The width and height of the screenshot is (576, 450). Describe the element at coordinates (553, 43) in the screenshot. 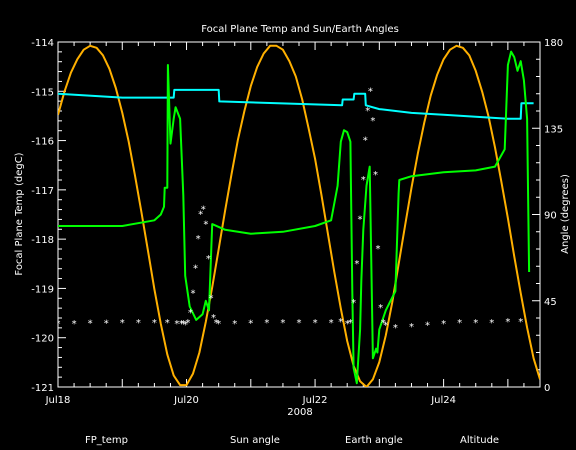

I see `y2-tick-label: 180` at that location.